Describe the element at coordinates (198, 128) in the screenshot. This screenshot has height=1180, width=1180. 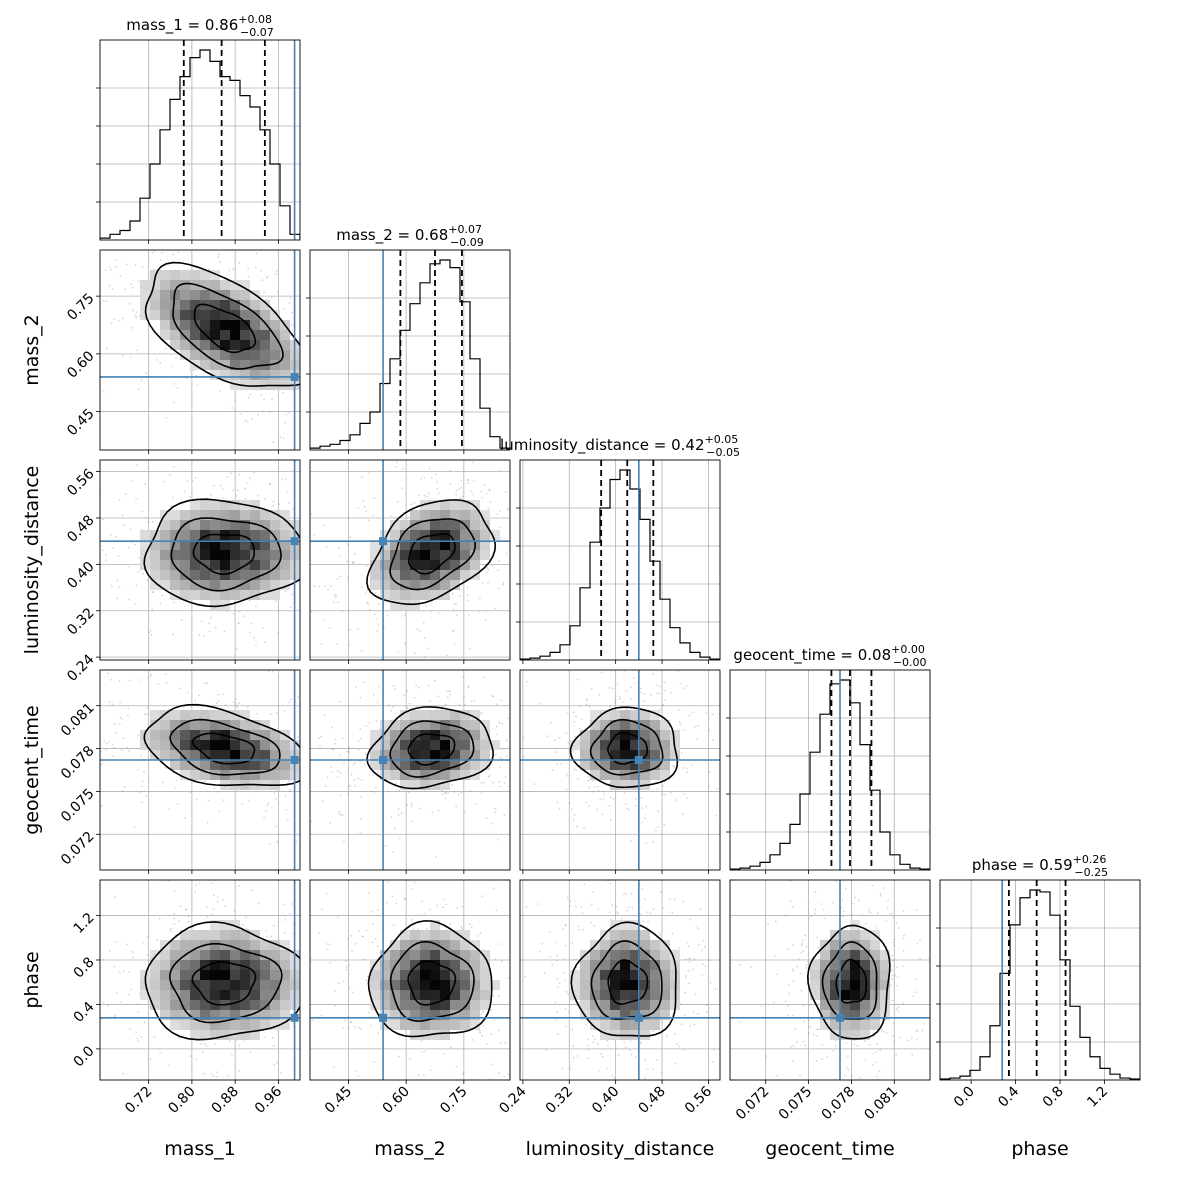
I see `hist-panel-mass_1: mass_1 = 0.86+0.08 −0.07` at that location.